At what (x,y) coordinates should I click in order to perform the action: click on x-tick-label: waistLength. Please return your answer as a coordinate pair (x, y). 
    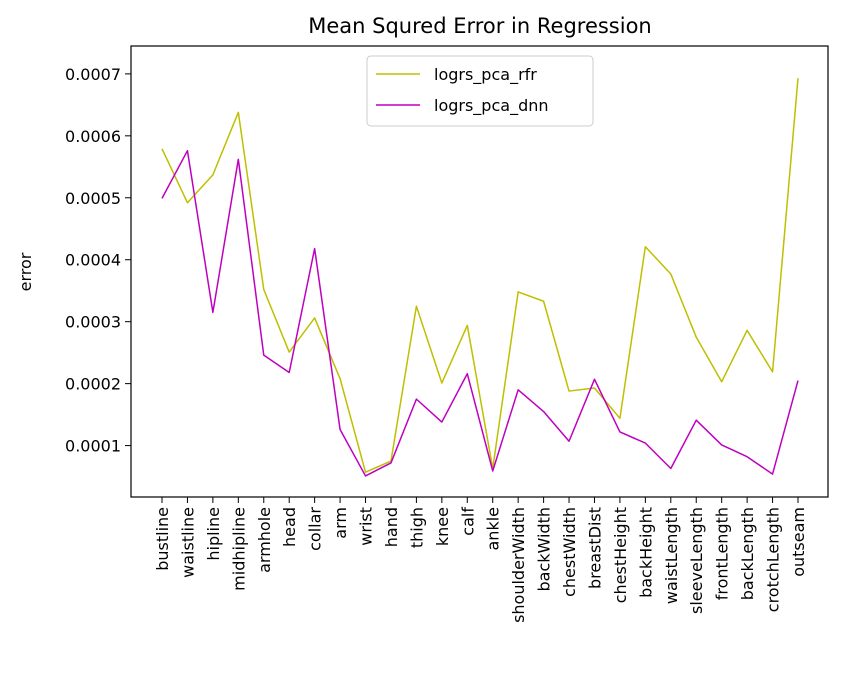
    Looking at the image, I should click on (671, 555).